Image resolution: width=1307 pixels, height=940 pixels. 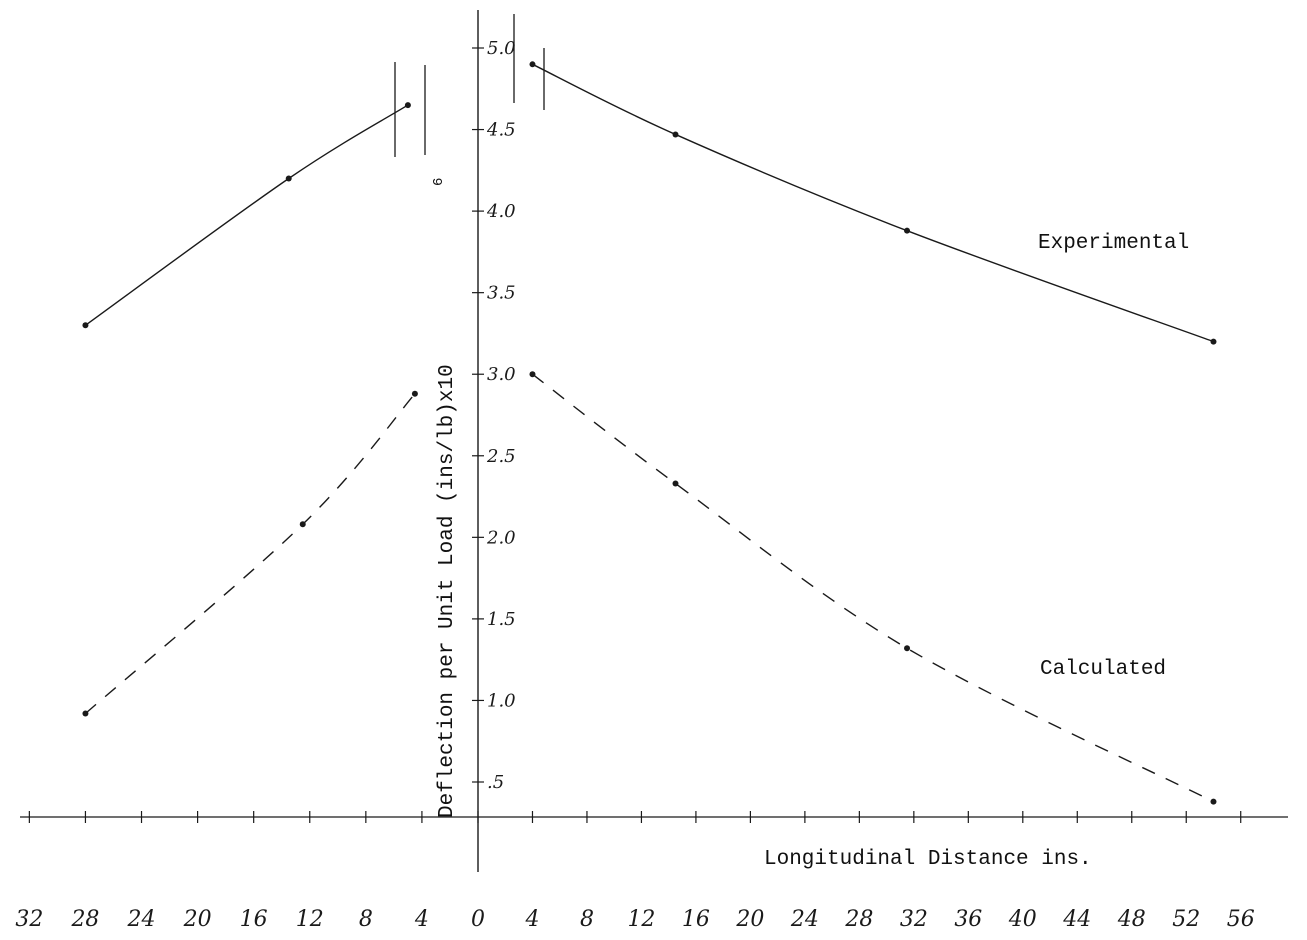 I want to click on y-tick-label: .5, so click(x=495, y=782).